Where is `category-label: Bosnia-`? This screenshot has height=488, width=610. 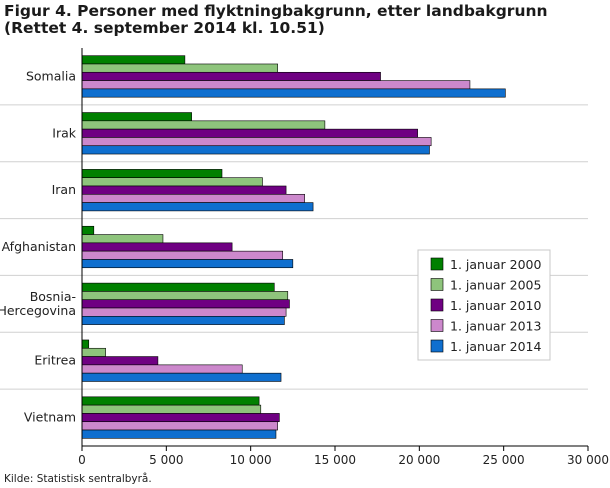 category-label: Bosnia- is located at coordinates (53, 296).